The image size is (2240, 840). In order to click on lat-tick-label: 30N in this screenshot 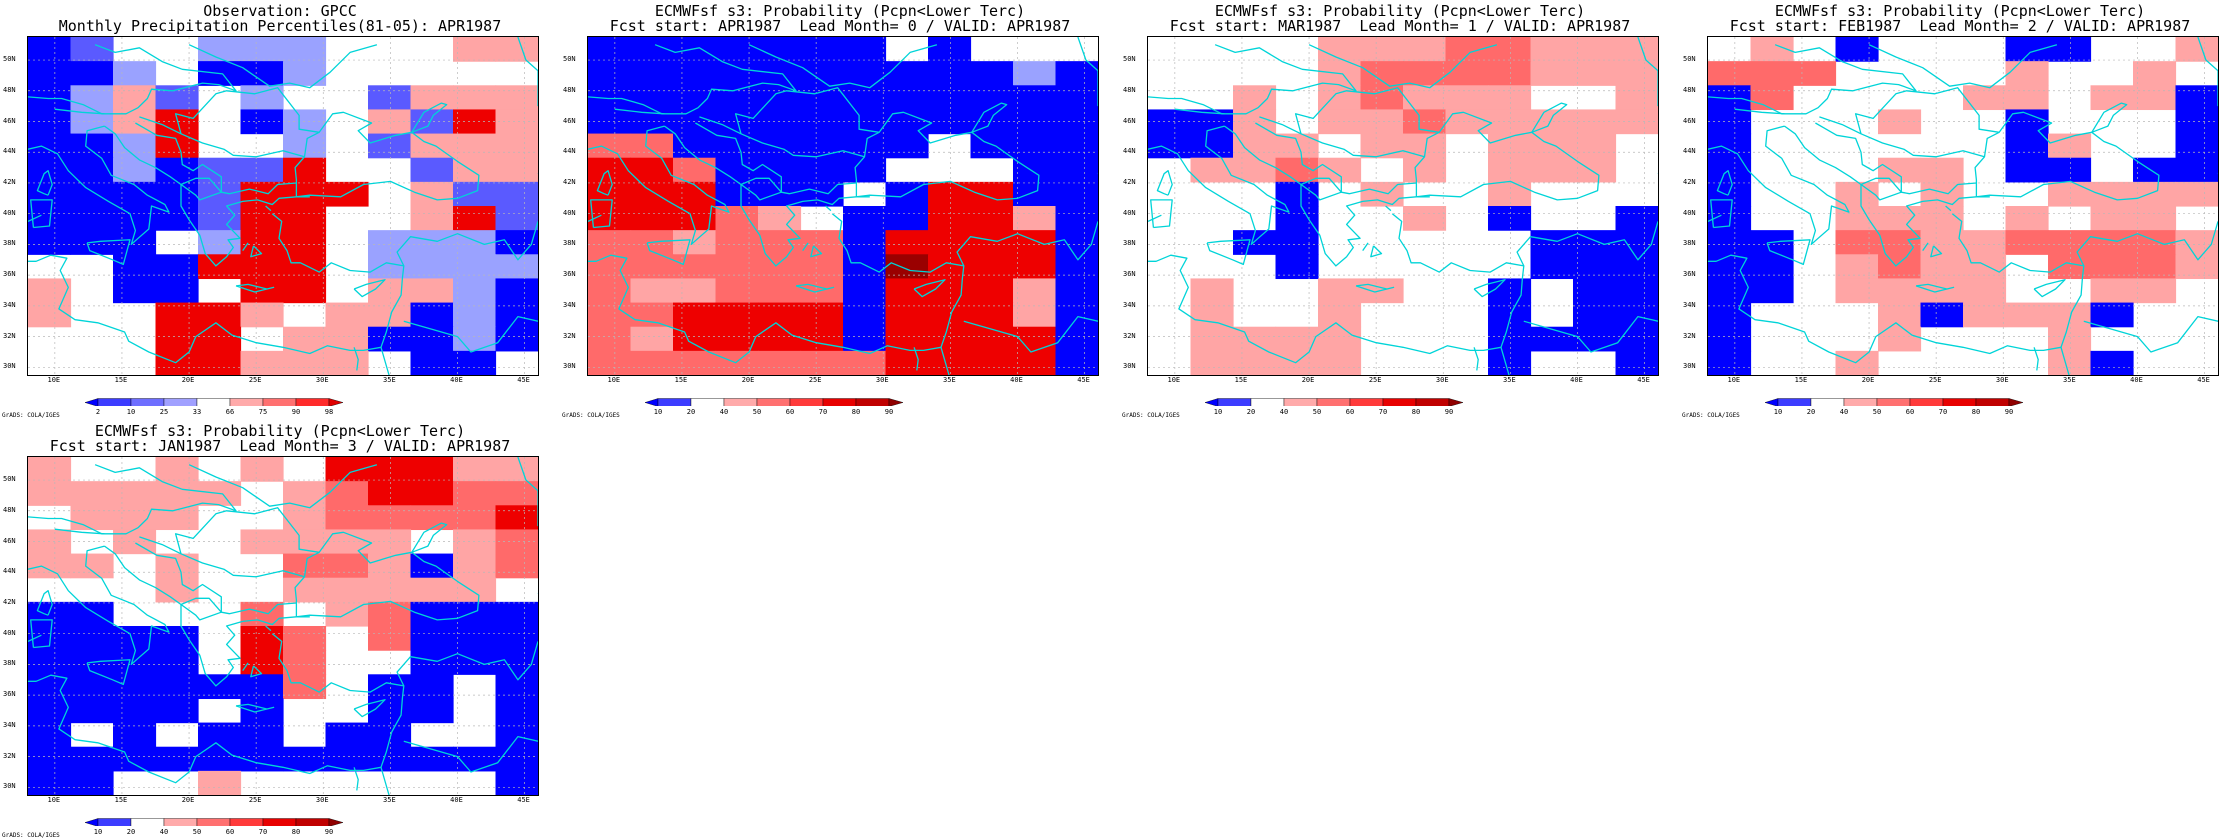, I will do `click(1129, 366)`.